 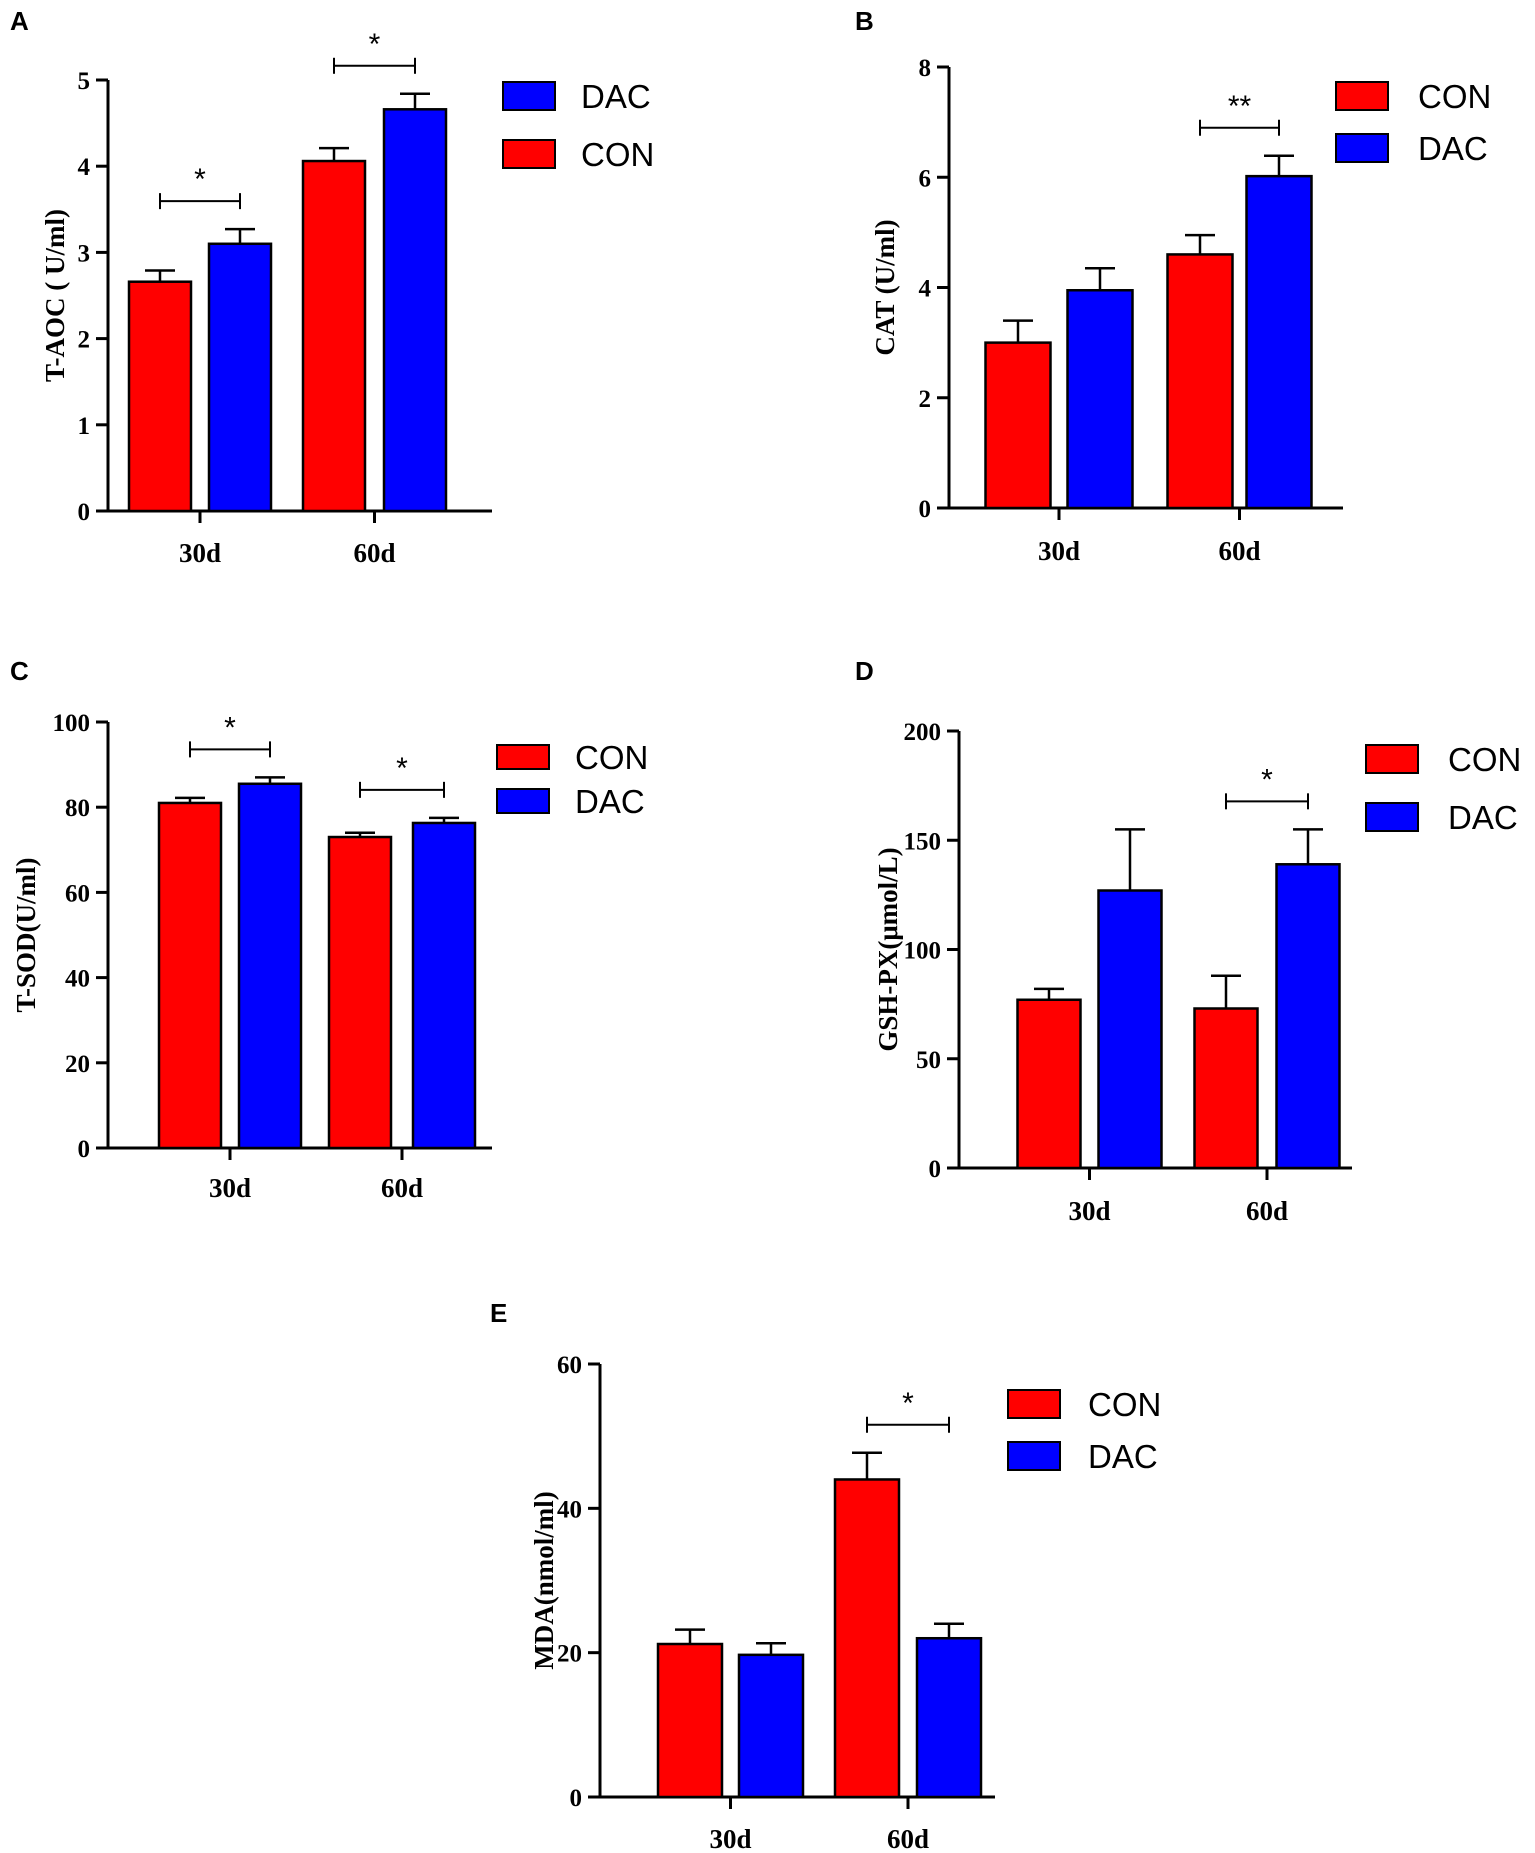 What do you see at coordinates (923, 841) in the screenshot?
I see `y-tick-label: 150` at bounding box center [923, 841].